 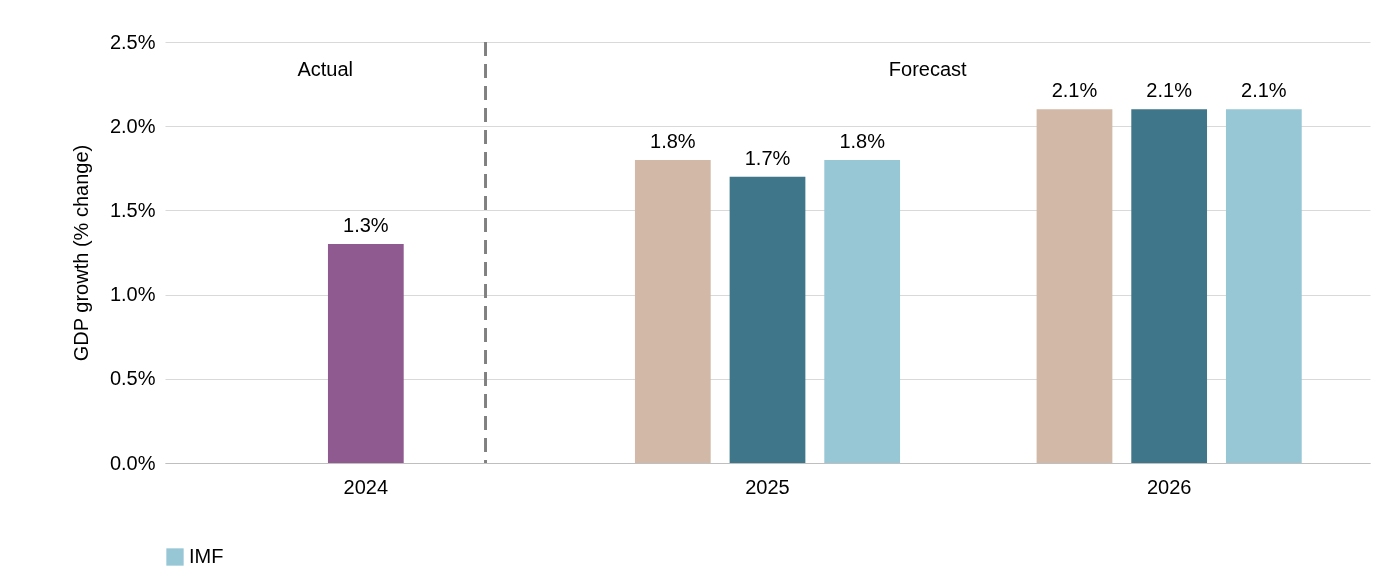 I want to click on x-tick-label: 2025, so click(x=767, y=486).